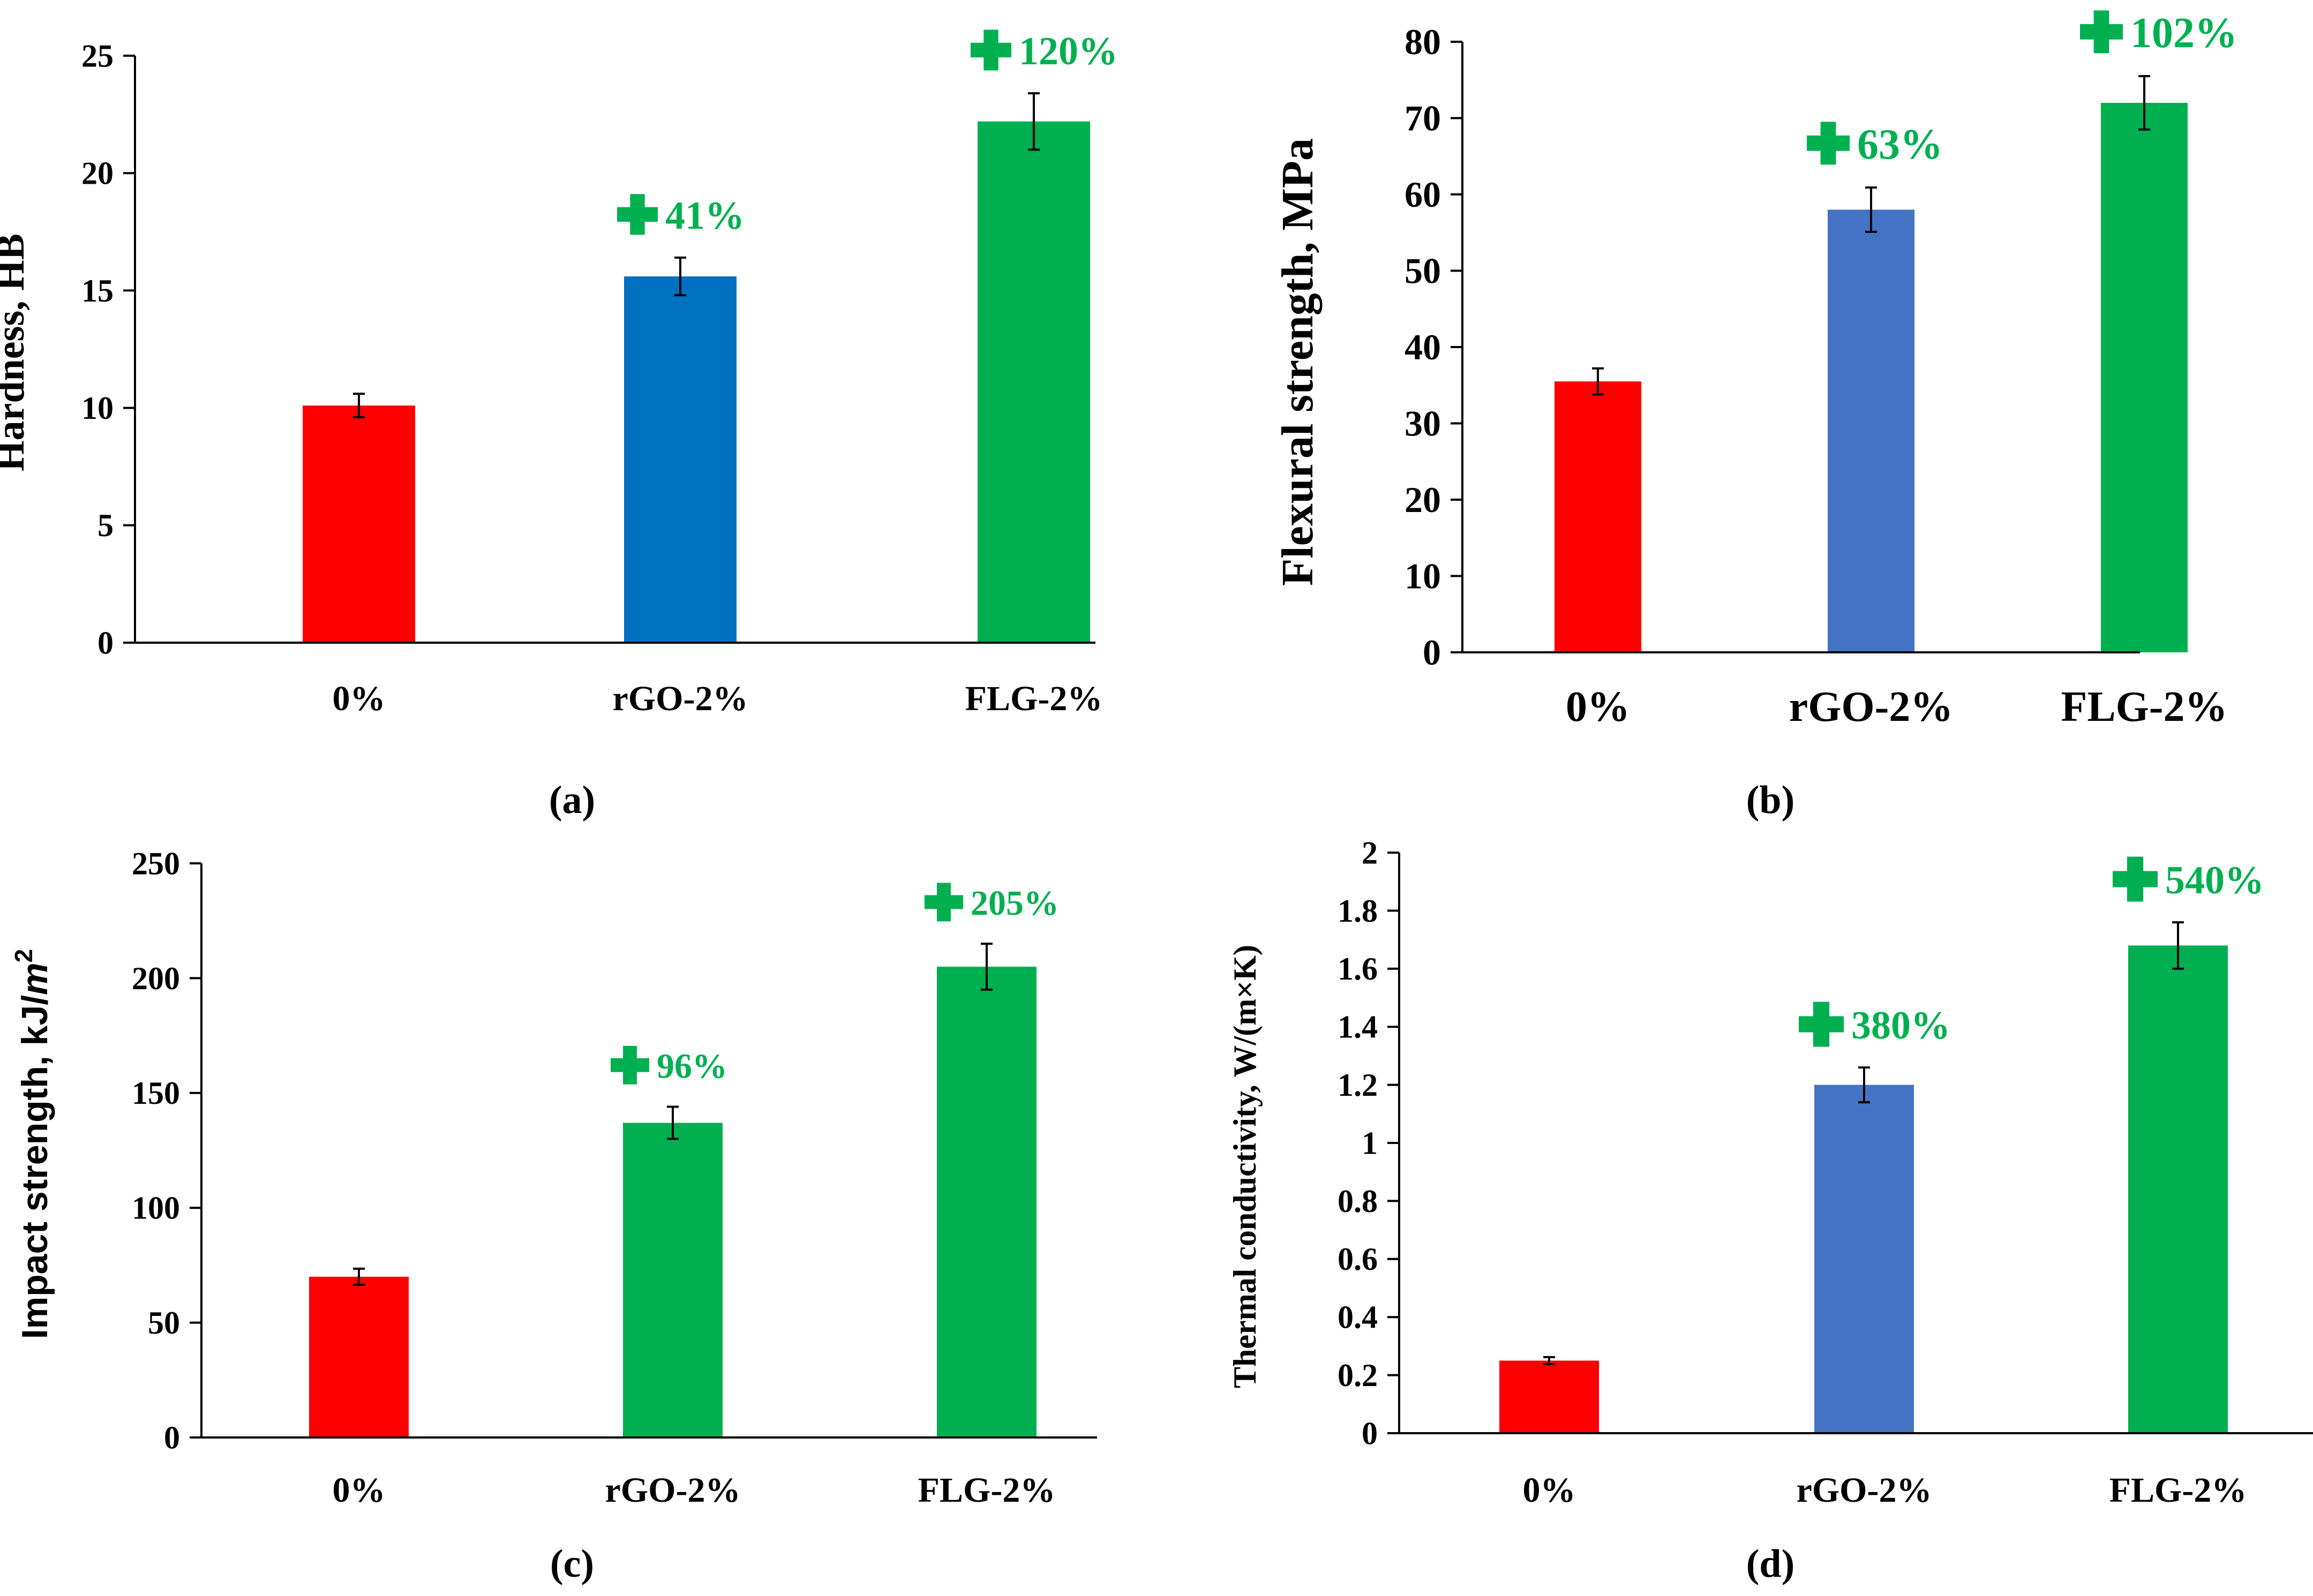  Describe the element at coordinates (1423, 347) in the screenshot. I see `y-tick-label: 40` at that location.